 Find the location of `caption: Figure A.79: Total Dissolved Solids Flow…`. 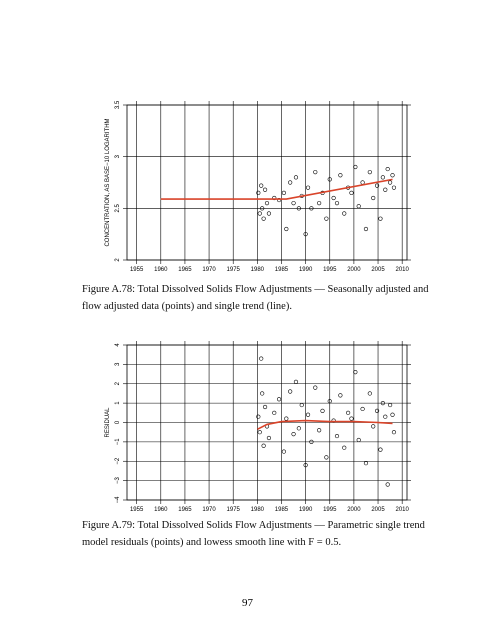

caption: Figure A.79: Total Dissolved Solids Flow… is located at coordinates (253, 534).